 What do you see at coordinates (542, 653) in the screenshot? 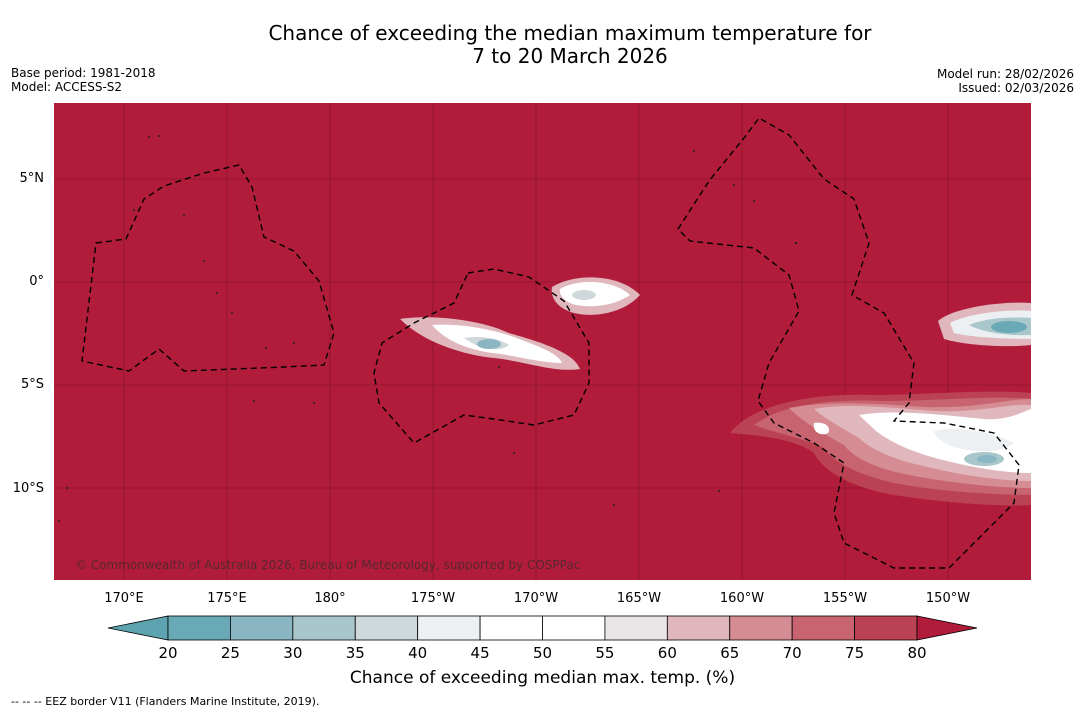
I see `colorbar-tick-label: 50` at bounding box center [542, 653].